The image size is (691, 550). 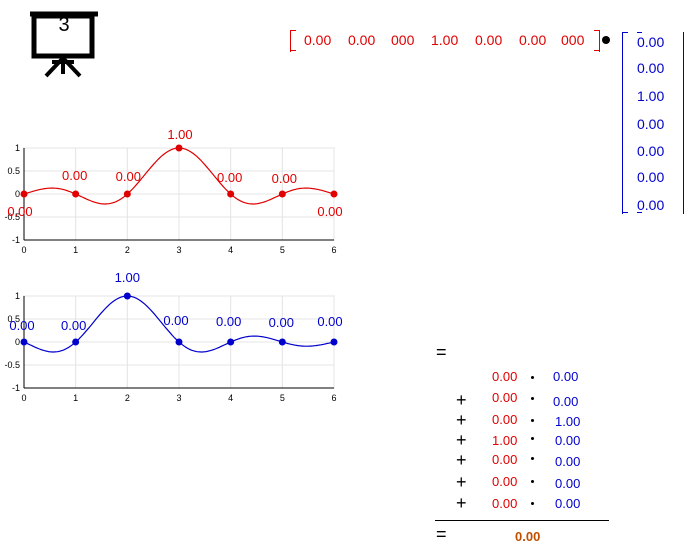 What do you see at coordinates (606, 40) in the screenshot?
I see `dot-product-operator` at bounding box center [606, 40].